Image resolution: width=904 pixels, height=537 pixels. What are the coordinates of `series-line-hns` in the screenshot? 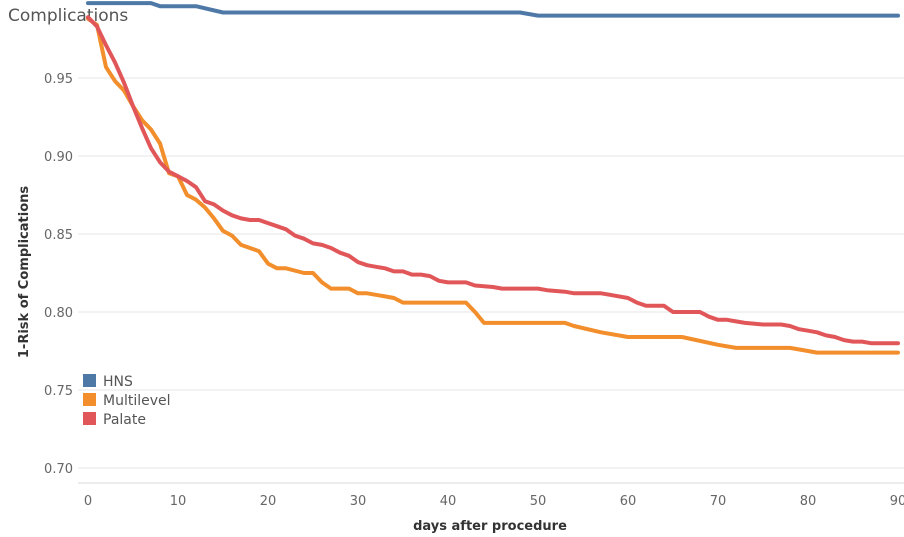 It's located at (493, 9).